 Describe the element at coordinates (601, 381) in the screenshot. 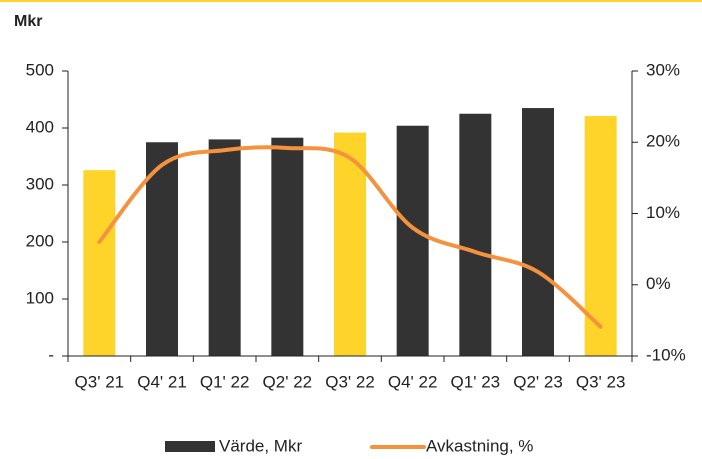

I see `x-tick-label: Q3' 23` at that location.